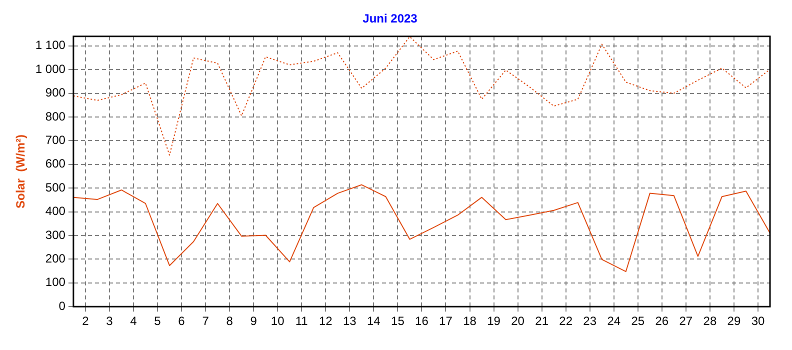 The width and height of the screenshot is (792, 350). What do you see at coordinates (182, 321) in the screenshot?
I see `x-tick-label: 6` at bounding box center [182, 321].